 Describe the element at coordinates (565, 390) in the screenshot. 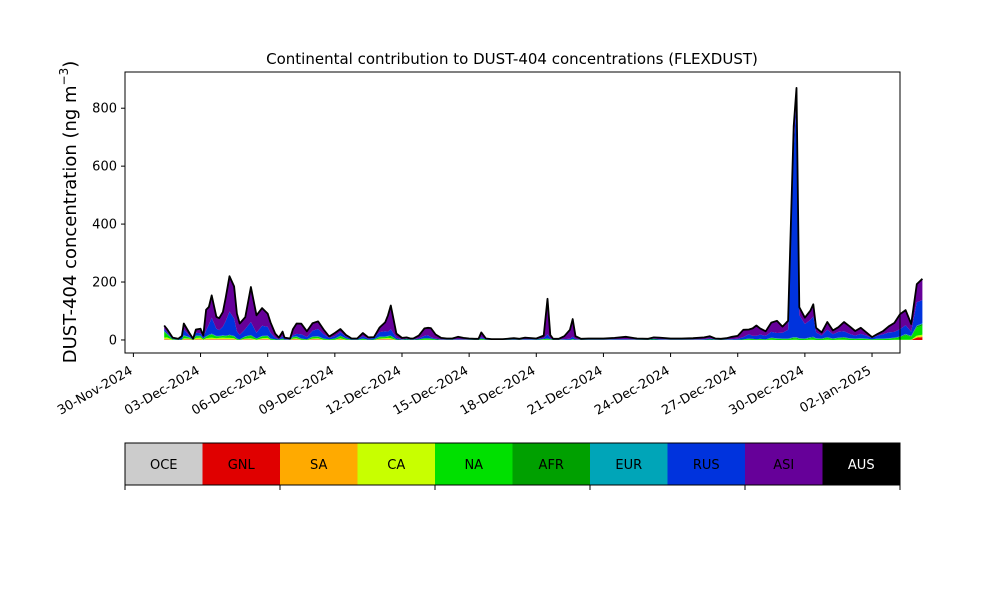

I see `x-tick-label: 21-Dec-2024` at that location.